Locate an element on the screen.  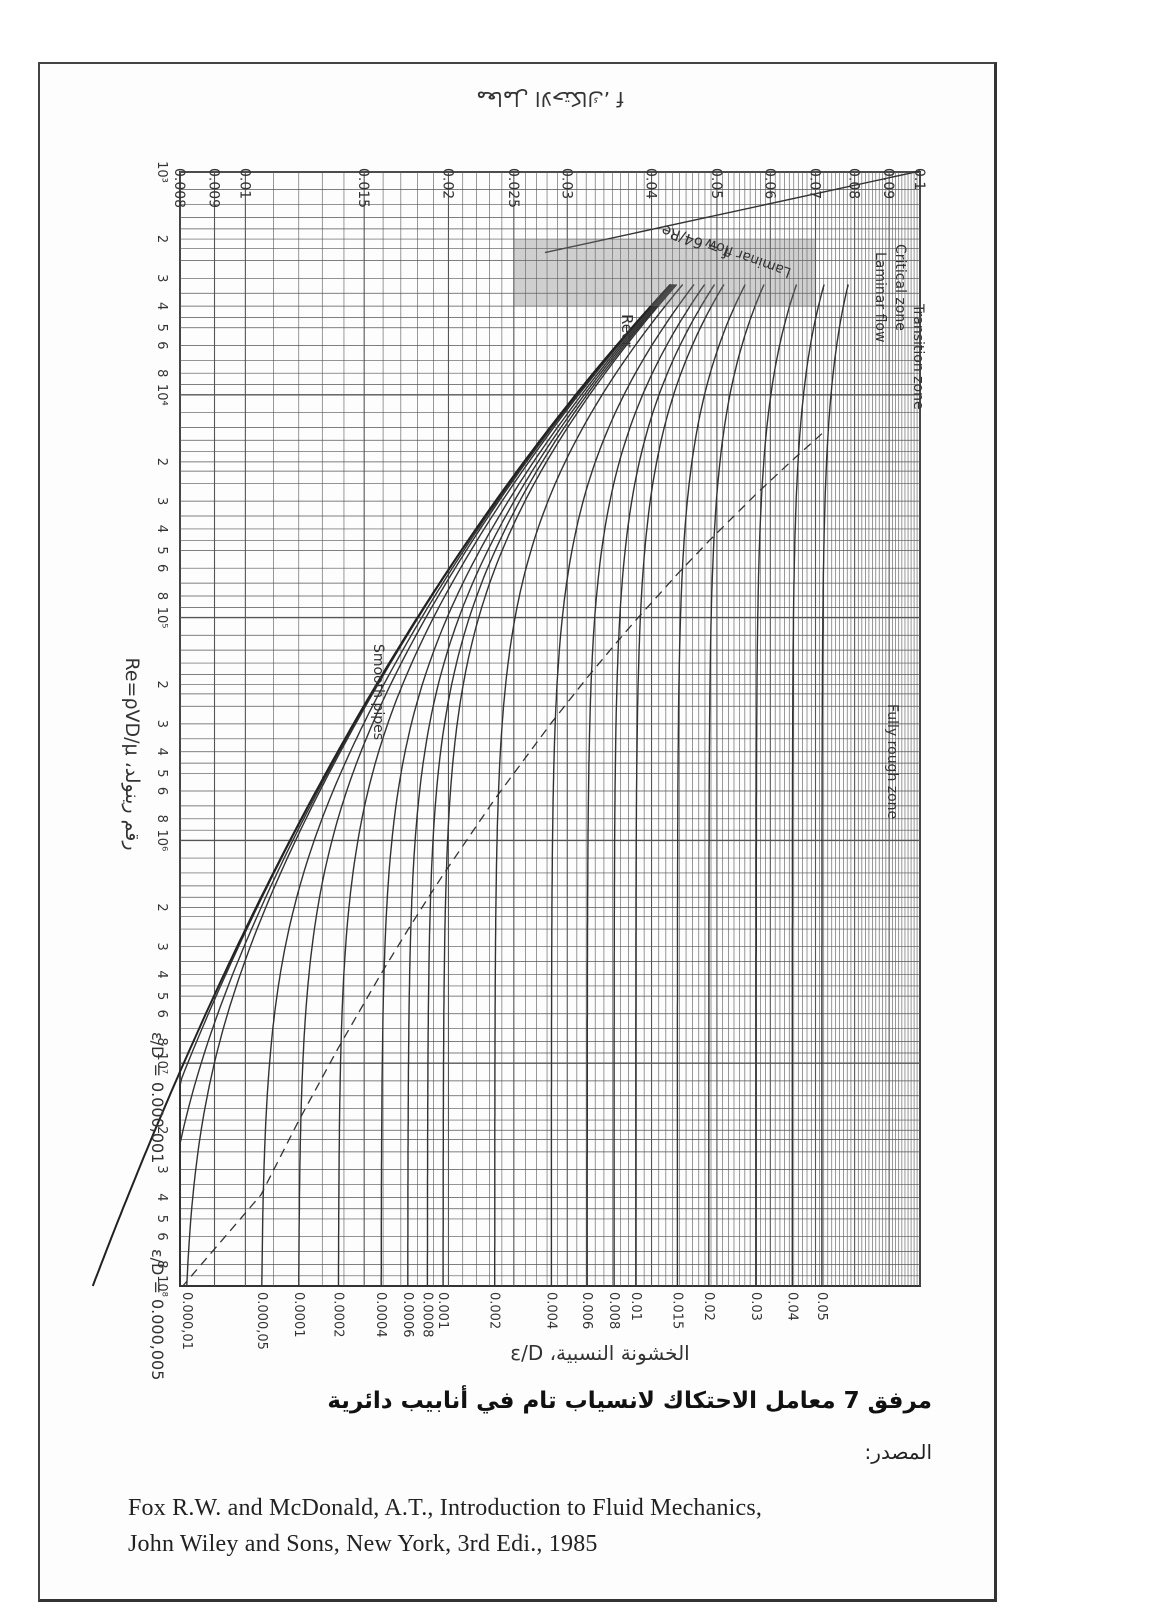
friction-tick-label: 0.05 is located at coordinates (716, 183).